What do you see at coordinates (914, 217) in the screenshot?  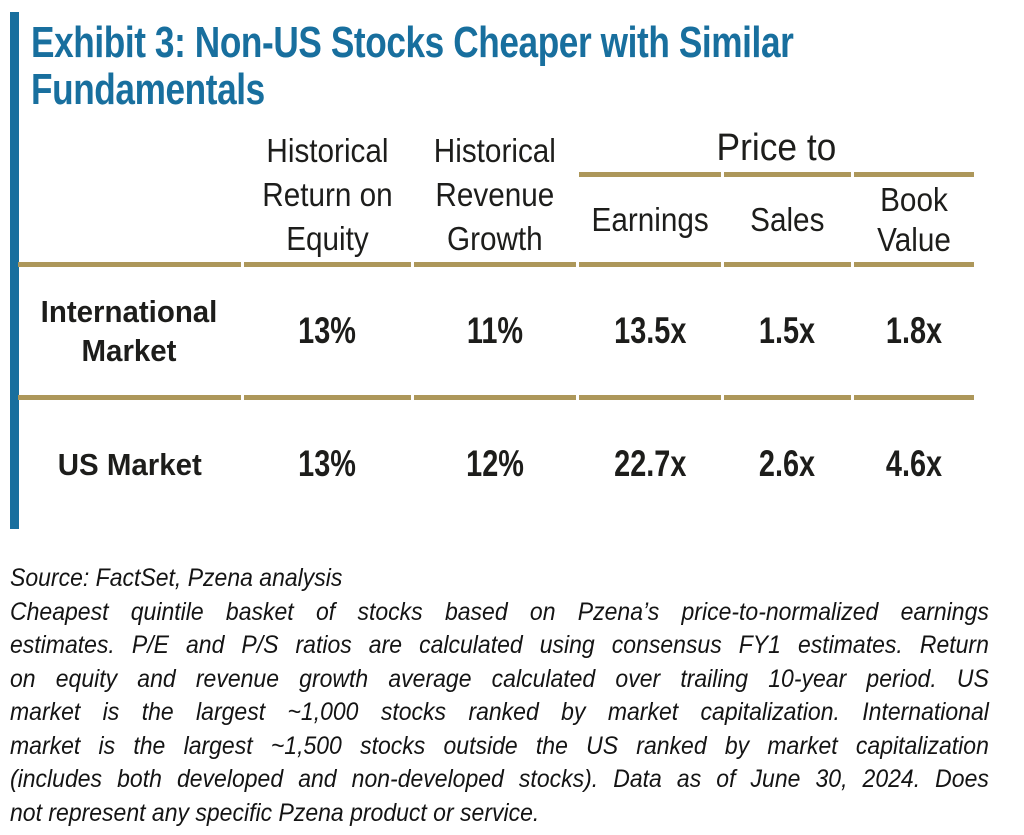 I see `col-header-book-value: Book Value` at bounding box center [914, 217].